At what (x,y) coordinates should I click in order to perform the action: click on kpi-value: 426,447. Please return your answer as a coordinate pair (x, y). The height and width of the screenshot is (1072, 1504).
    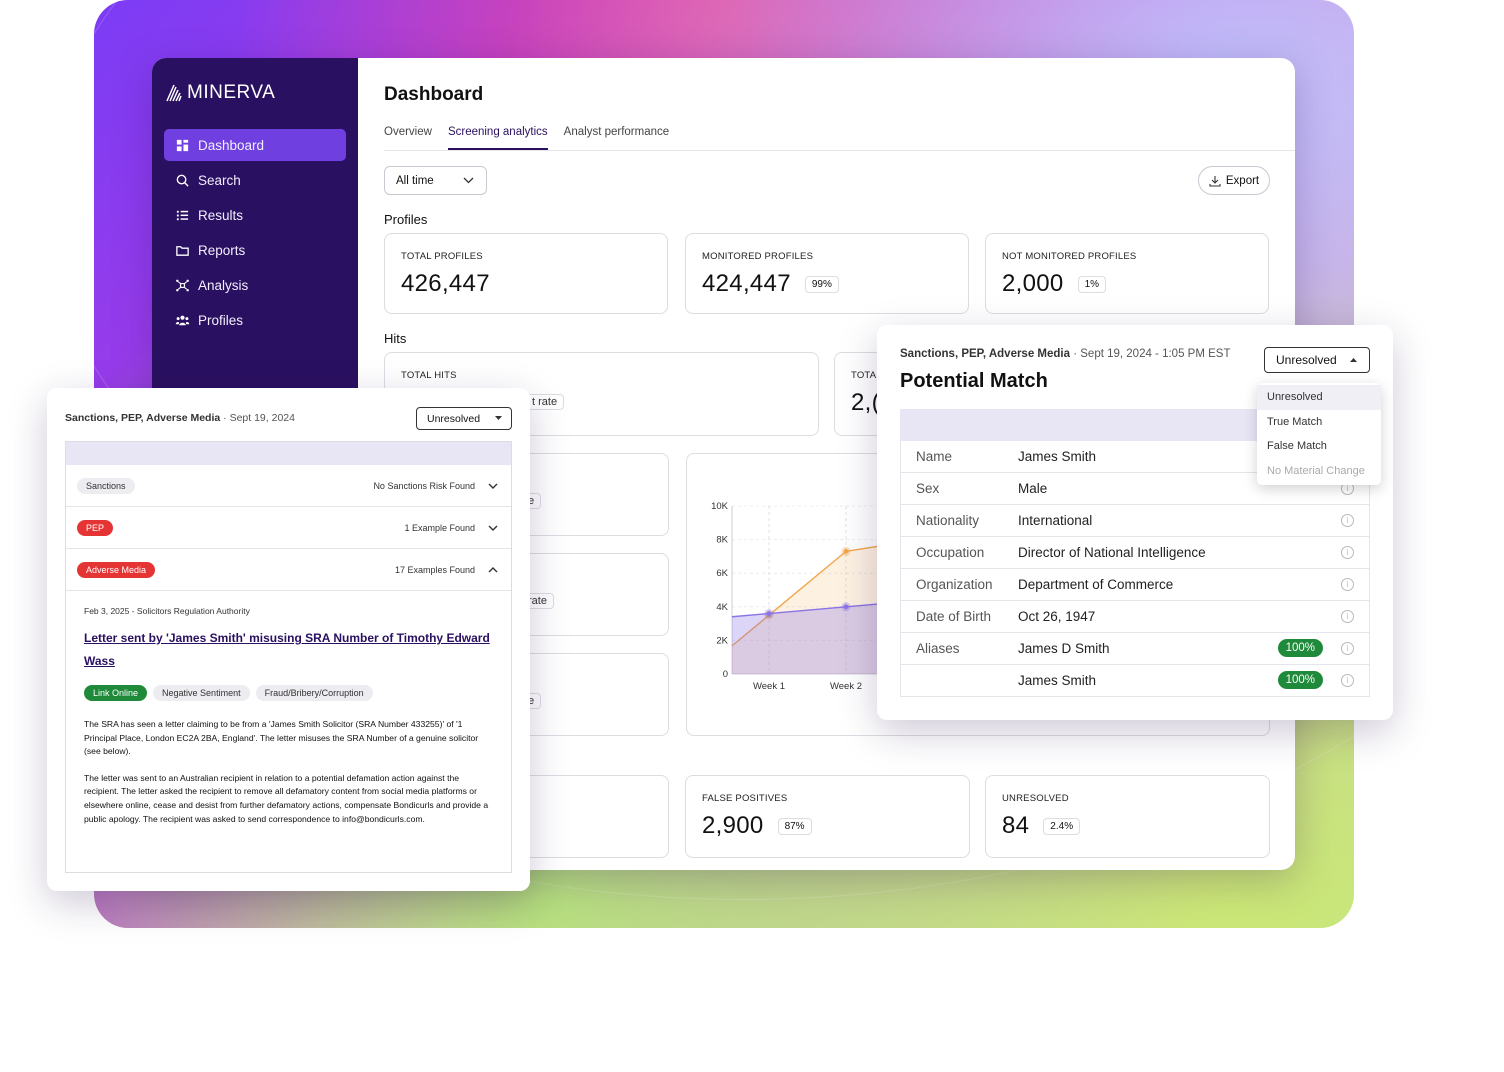
    Looking at the image, I should click on (445, 283).